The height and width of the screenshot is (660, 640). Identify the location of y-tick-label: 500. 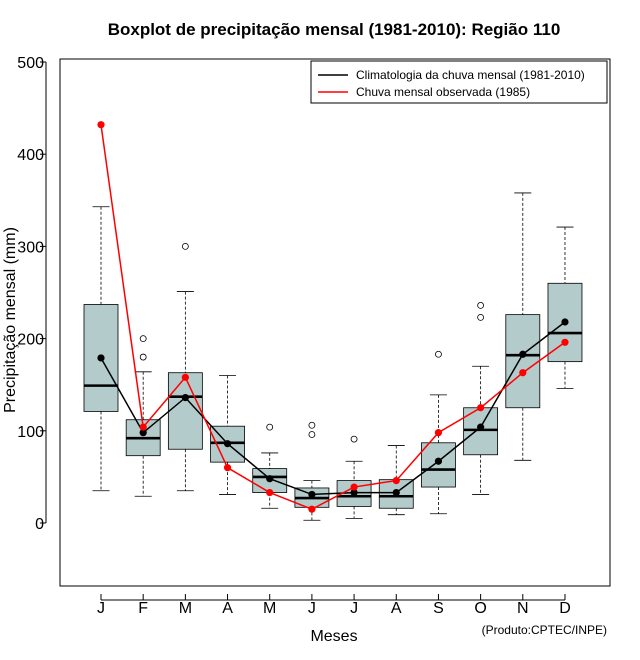
(30, 63).